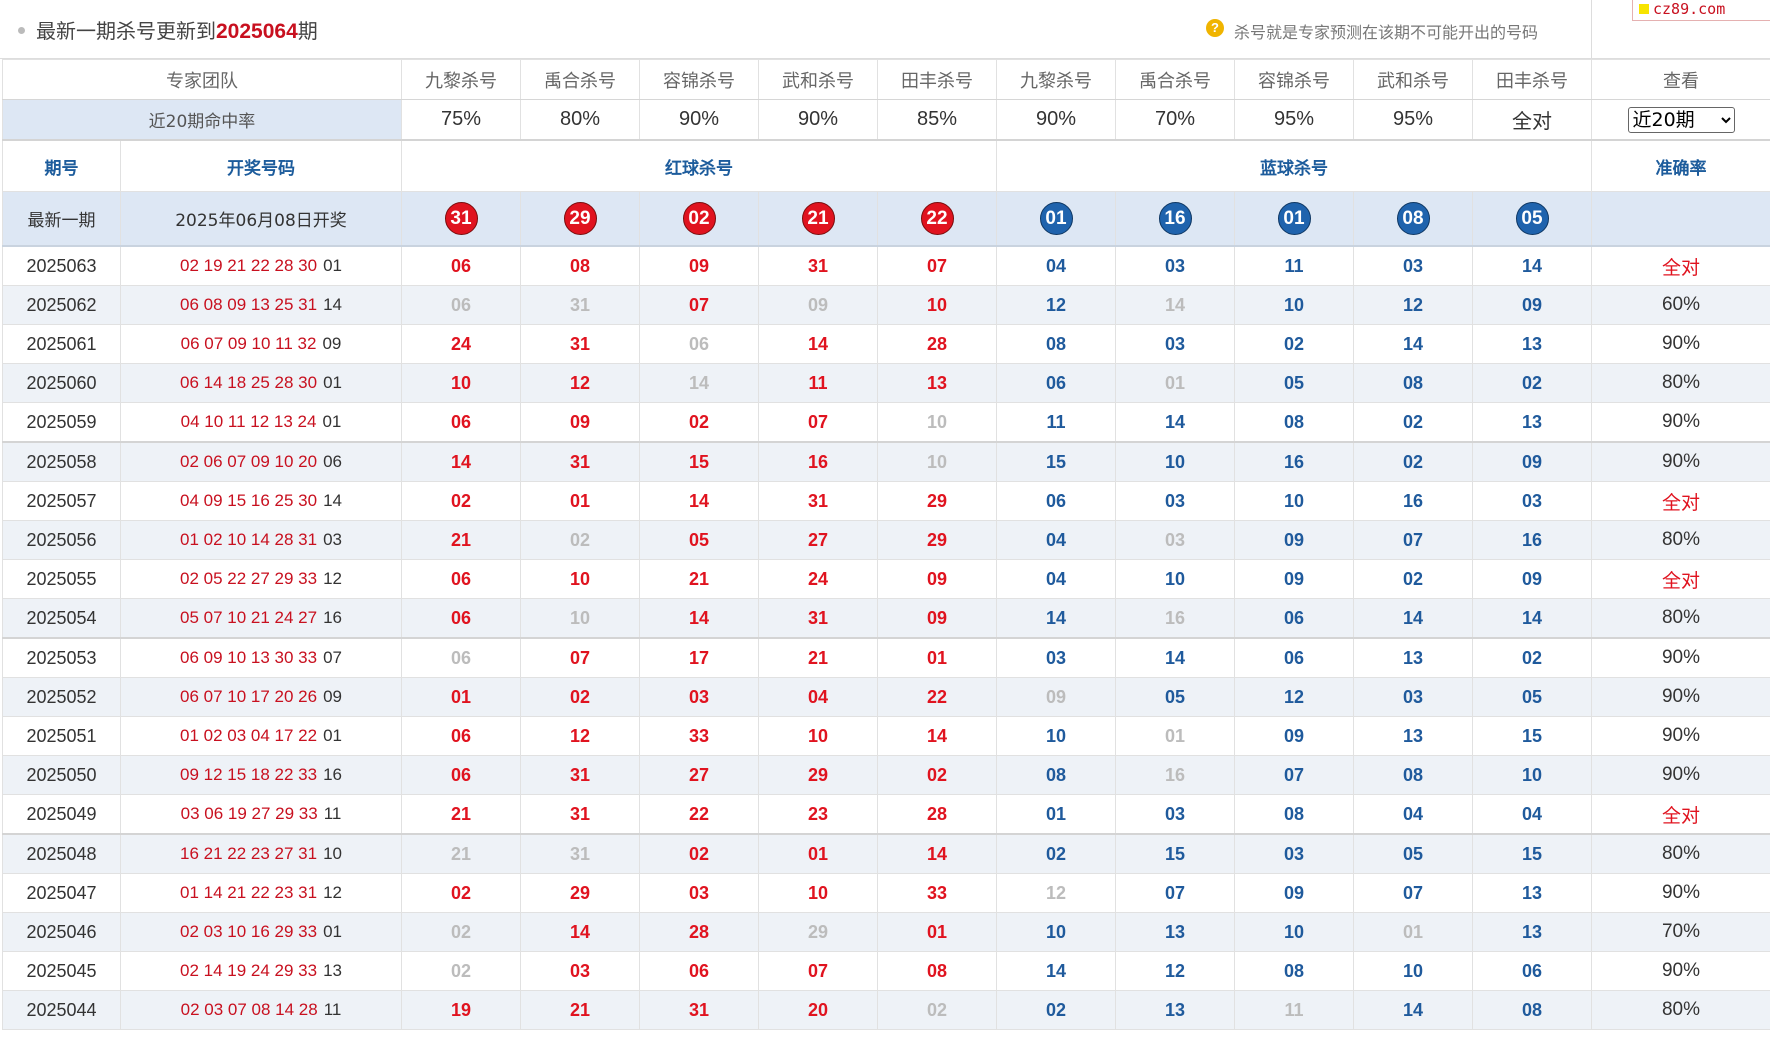 The height and width of the screenshot is (1038, 1770). Describe the element at coordinates (1680, 265) in the screenshot. I see `accuracy-cell: 全对` at that location.